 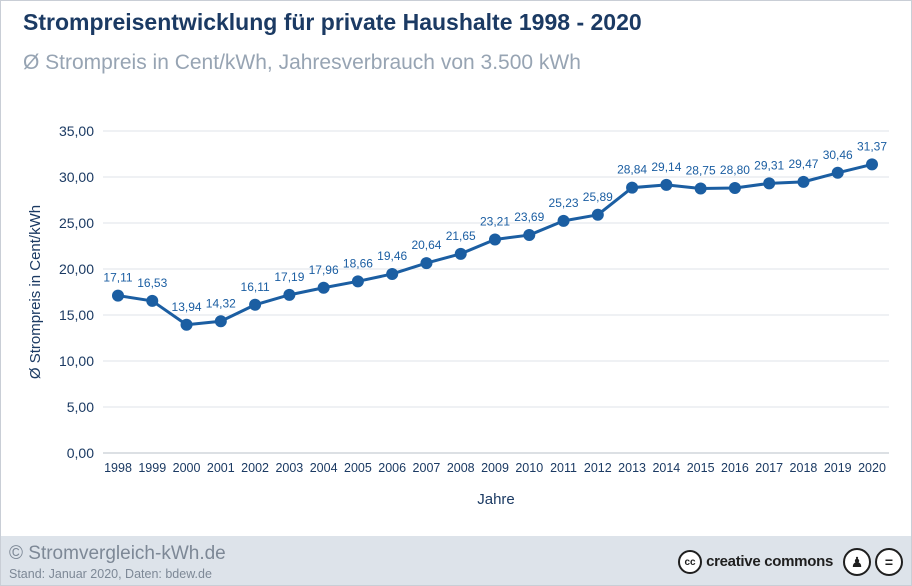 I want to click on y-axis-title: Ø Strompreis in Cent/kWh, so click(x=35, y=292).